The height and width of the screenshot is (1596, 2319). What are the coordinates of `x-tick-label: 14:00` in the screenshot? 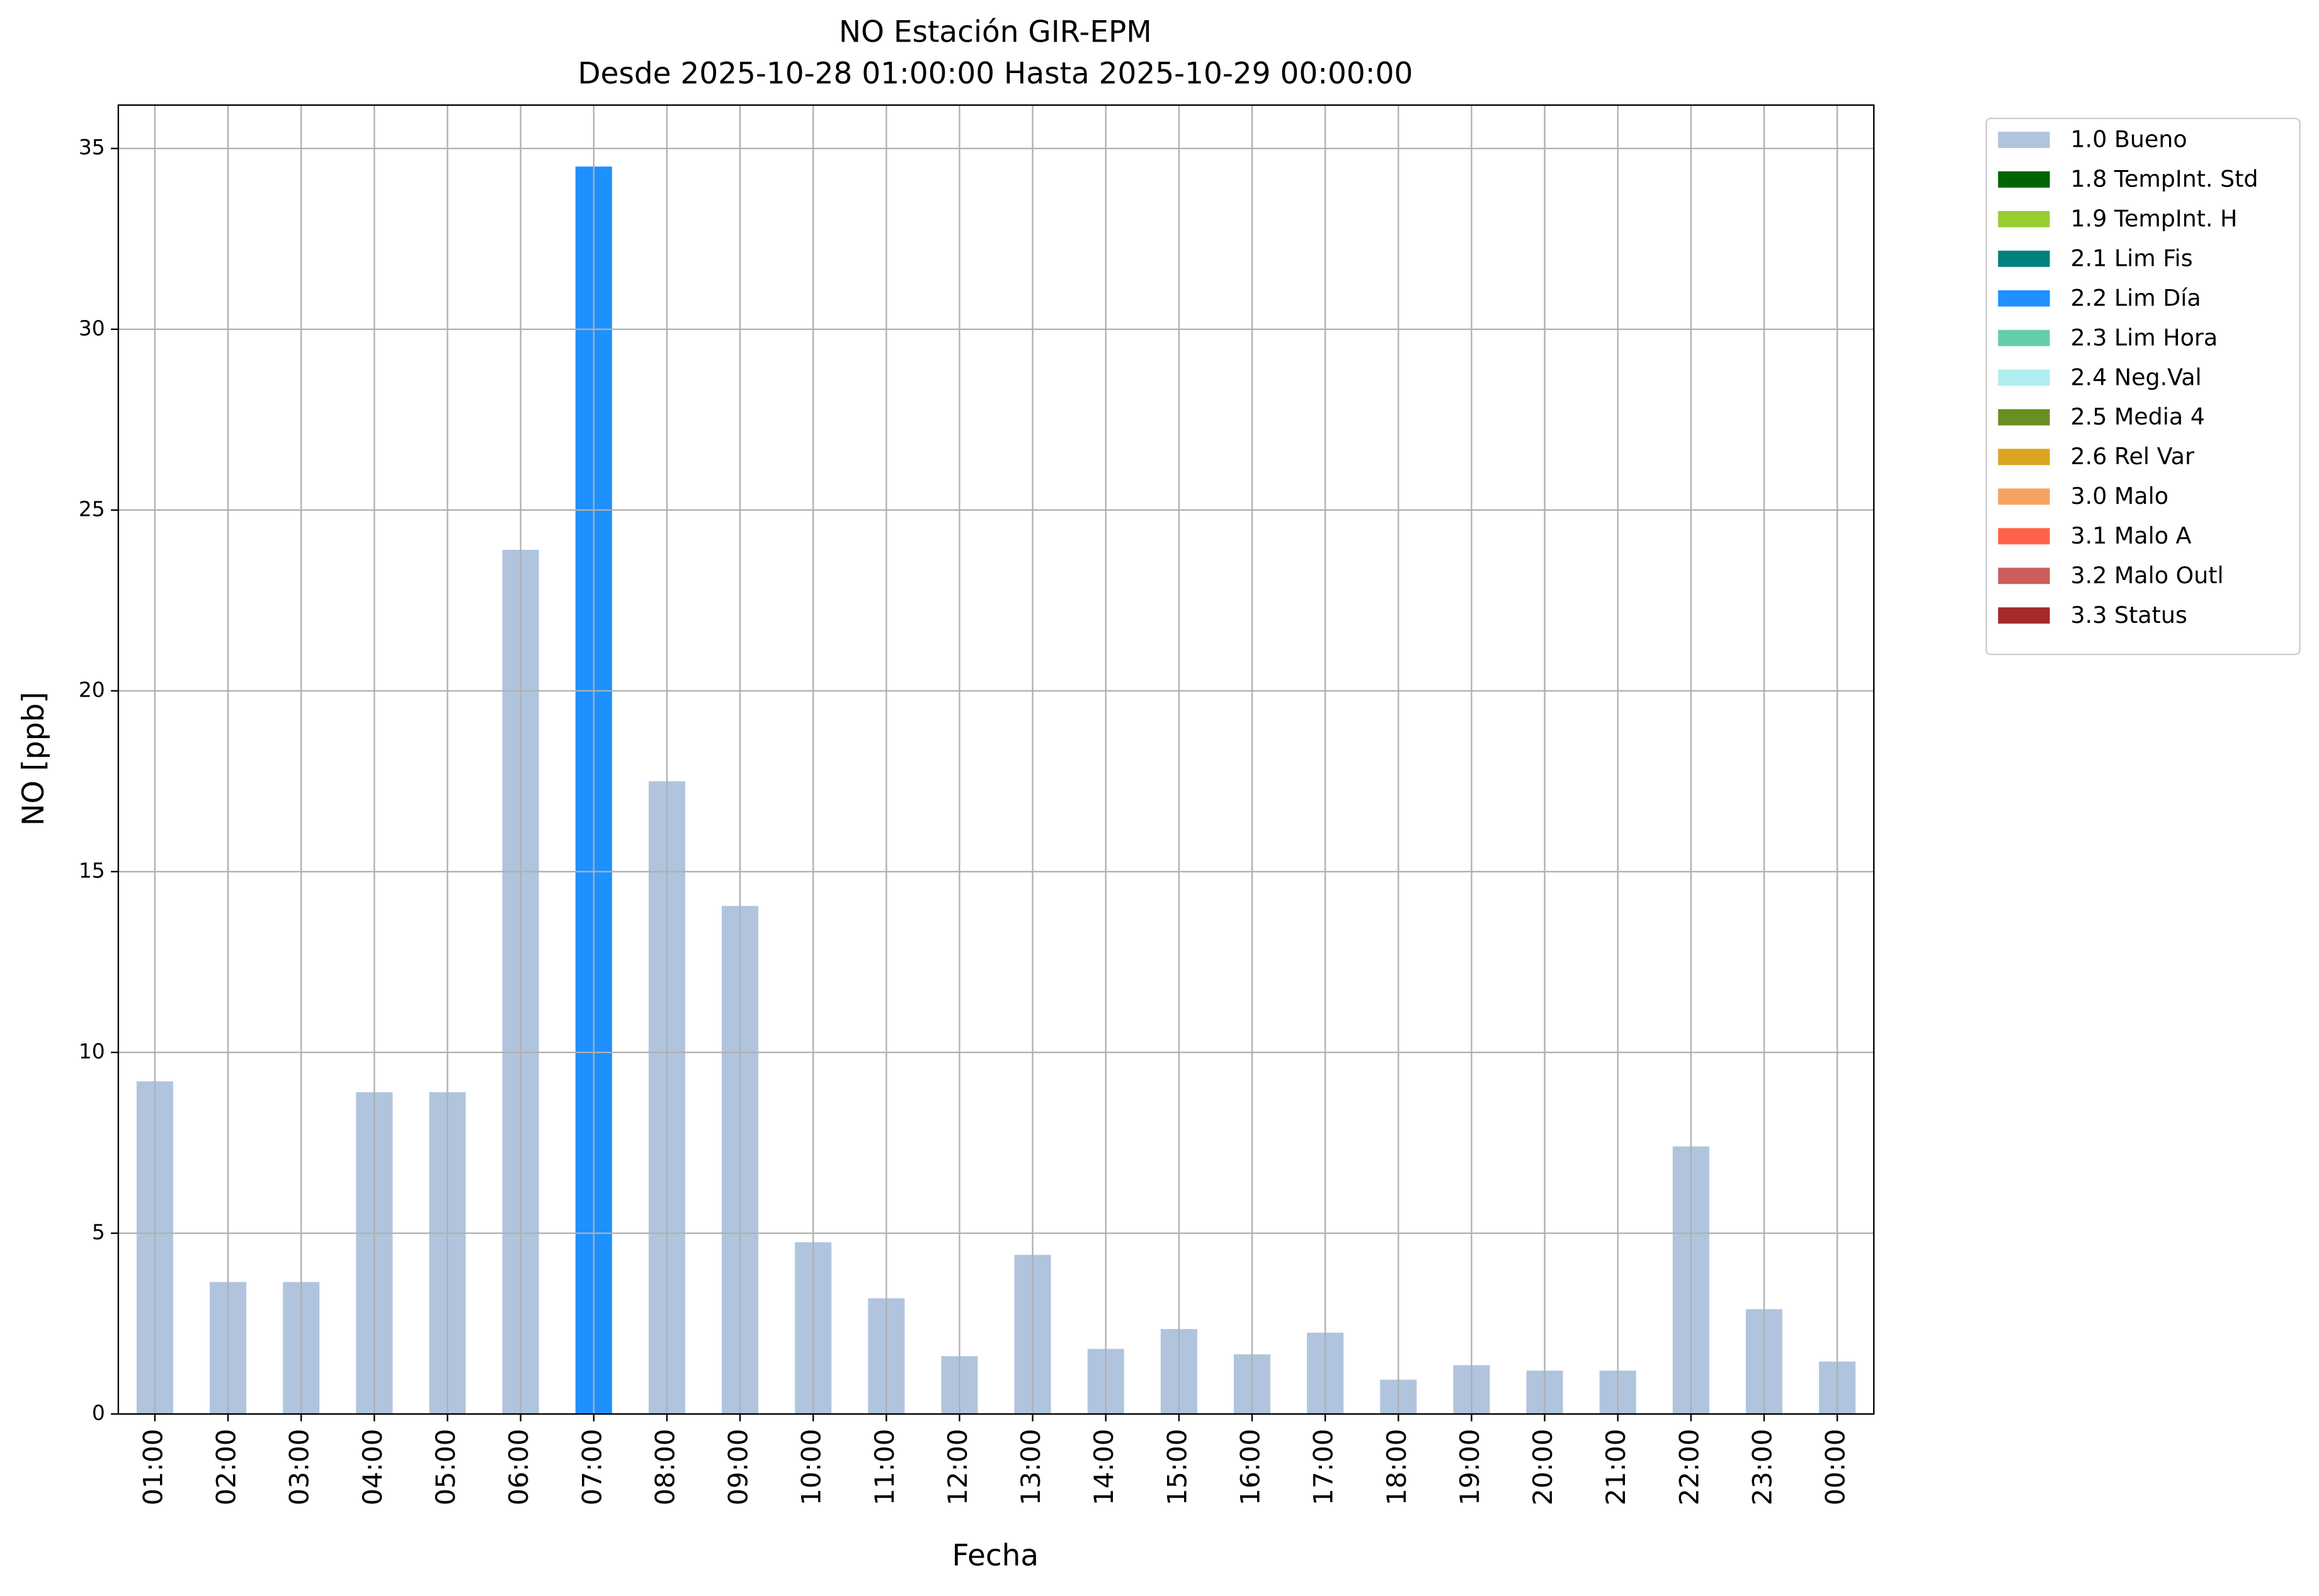 It's located at (1103, 1467).